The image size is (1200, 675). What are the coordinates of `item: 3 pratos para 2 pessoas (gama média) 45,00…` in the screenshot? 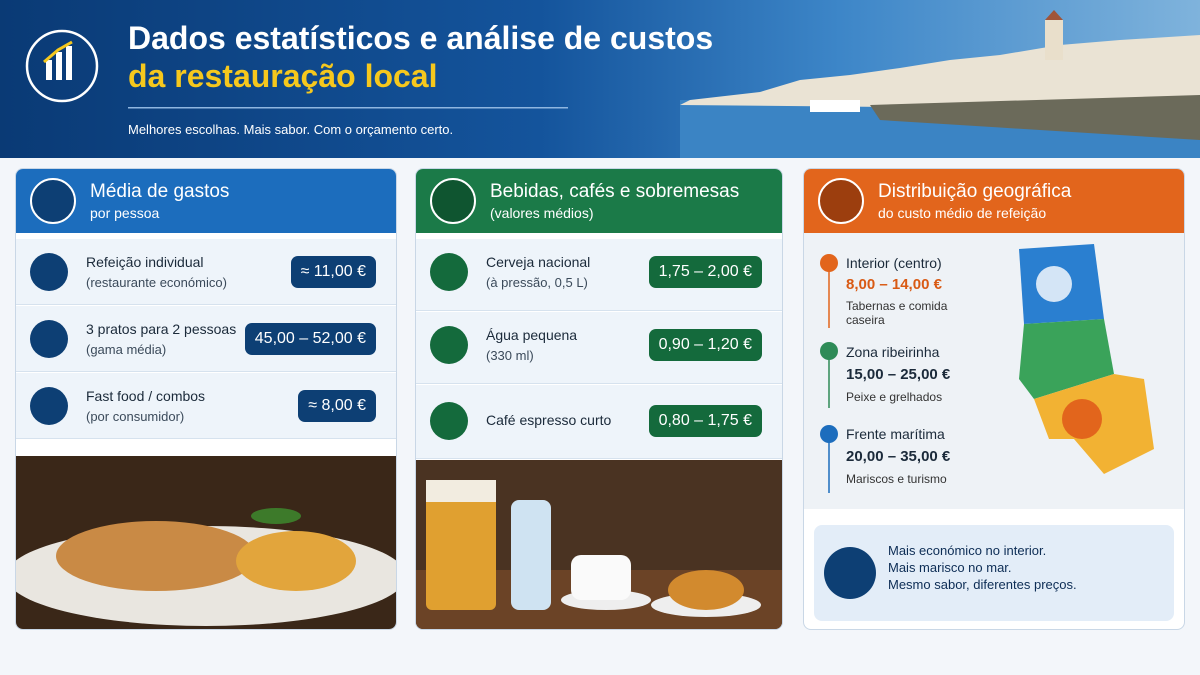 It's located at (206, 339).